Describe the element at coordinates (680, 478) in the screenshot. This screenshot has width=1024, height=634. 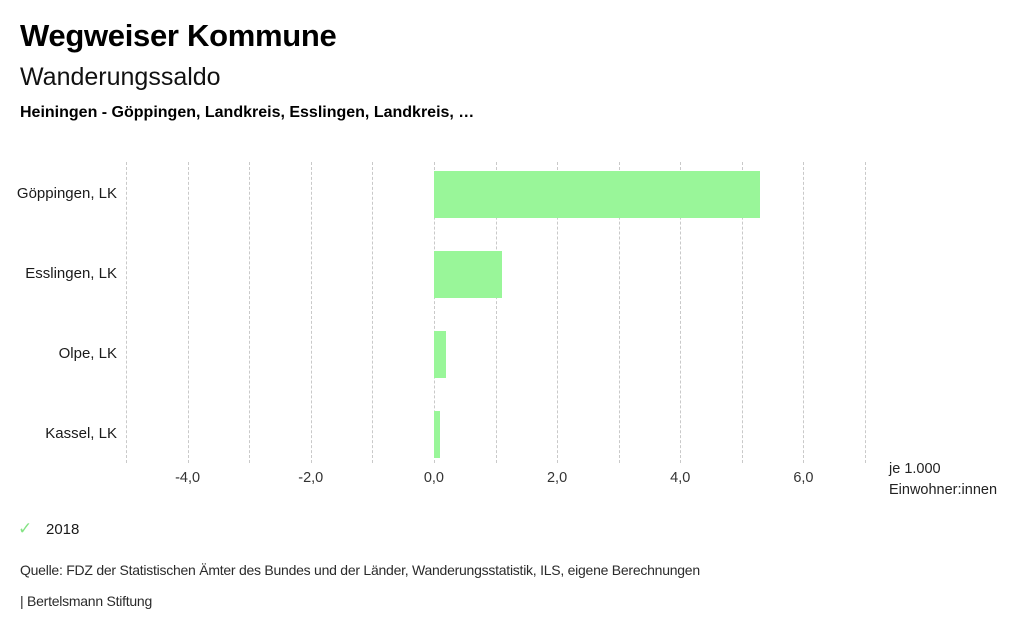
I see `x-tick-label: 4,0` at that location.